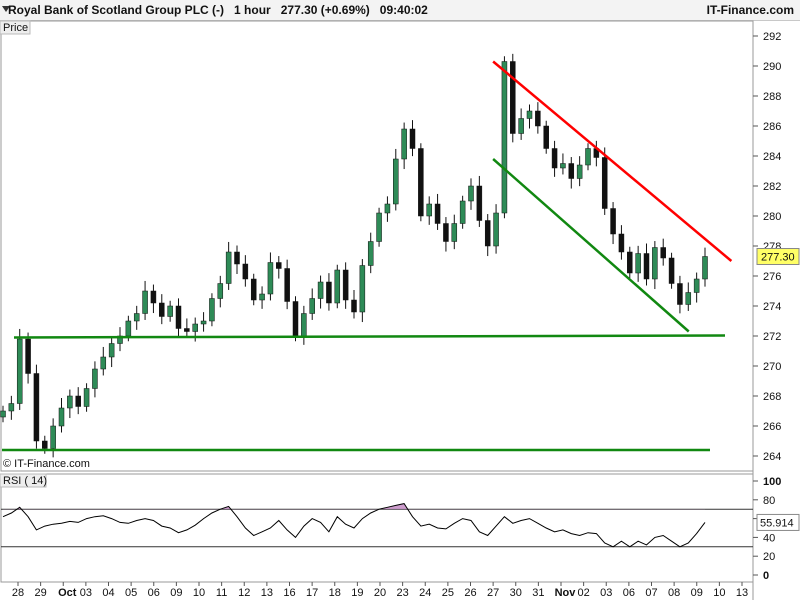 The height and width of the screenshot is (600, 800). Describe the element at coordinates (18, 593) in the screenshot. I see `time-tick-label: 28` at that location.